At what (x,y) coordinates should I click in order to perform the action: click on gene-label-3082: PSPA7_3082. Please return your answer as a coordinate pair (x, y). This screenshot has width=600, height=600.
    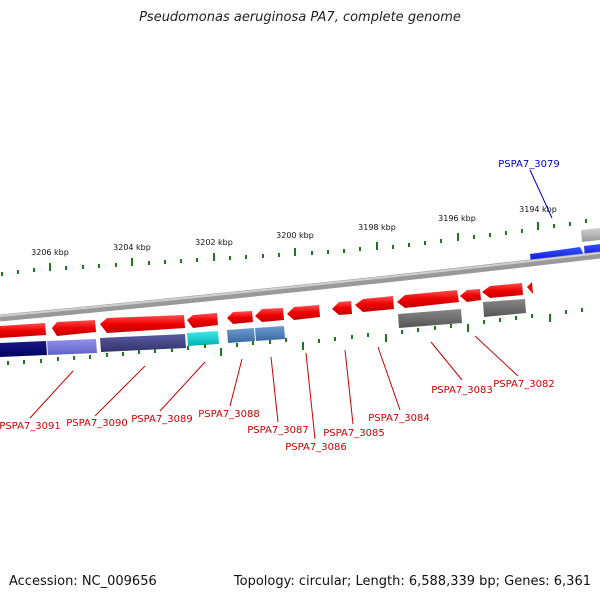
    Looking at the image, I should click on (523, 384).